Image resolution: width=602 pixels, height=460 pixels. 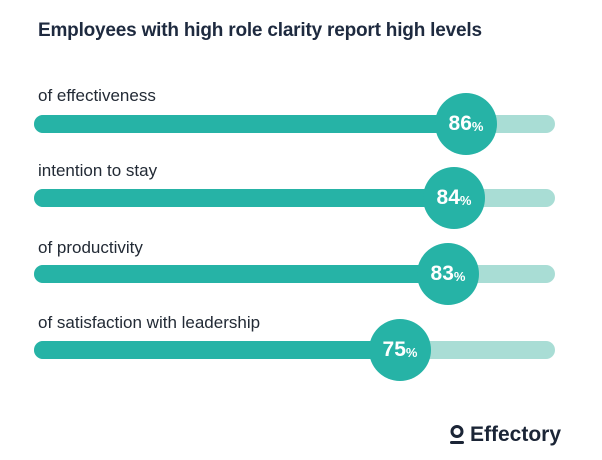 What do you see at coordinates (442, 273) in the screenshot?
I see `data-label: 83` at bounding box center [442, 273].